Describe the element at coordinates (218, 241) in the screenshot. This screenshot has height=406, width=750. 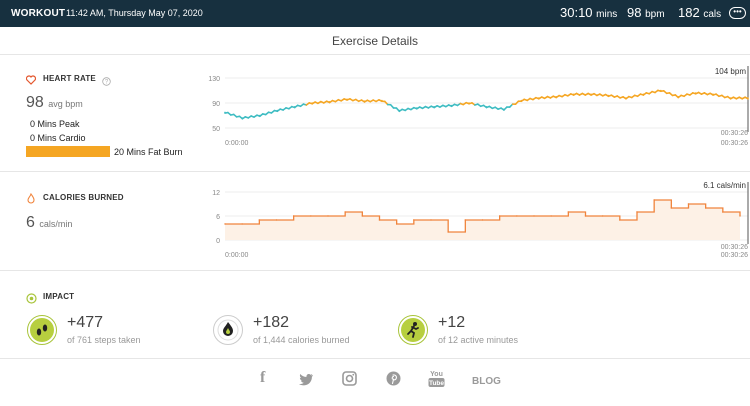
I see `y-tick-label: 0` at that location.